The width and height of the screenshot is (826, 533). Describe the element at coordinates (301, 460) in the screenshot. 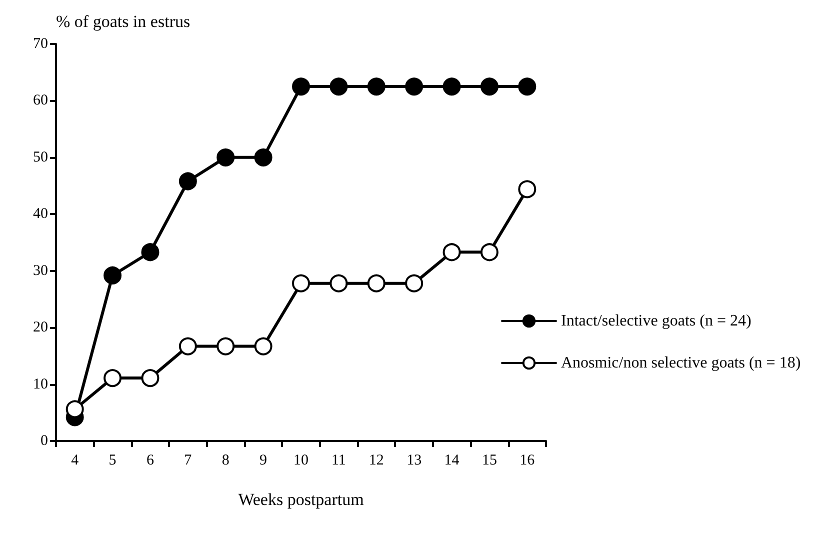

I see `x-tick-label: 10` at that location.